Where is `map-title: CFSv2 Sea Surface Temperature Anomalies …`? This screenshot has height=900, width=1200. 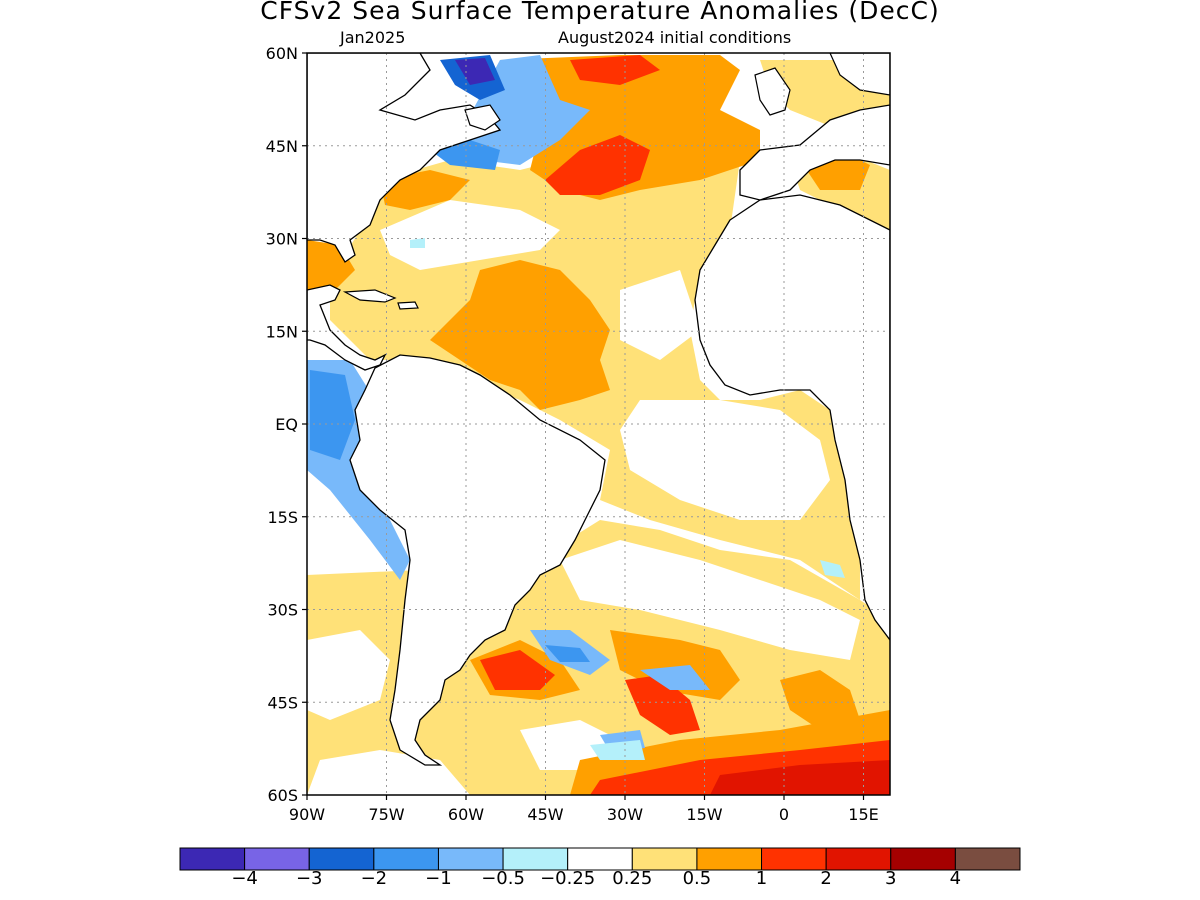
map-title: CFSv2 Sea Surface Temperature Anomalies … is located at coordinates (600, 12).